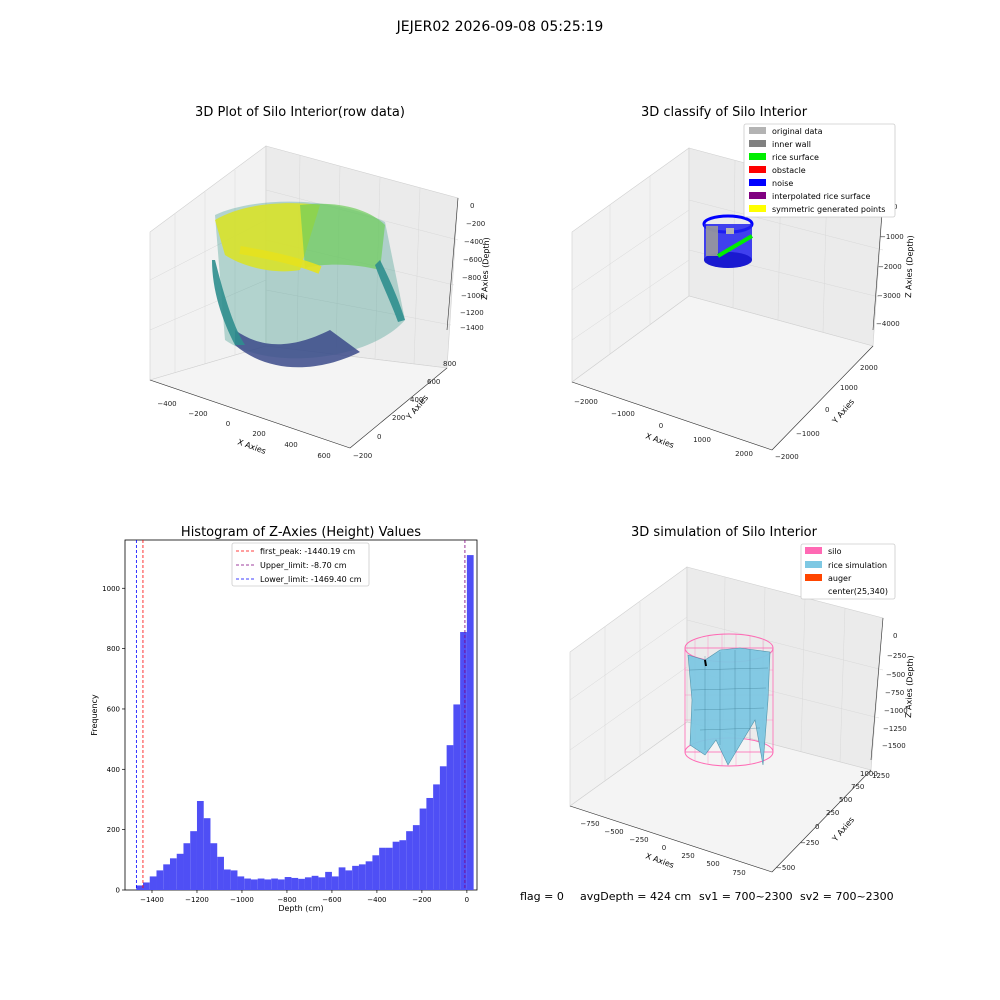 The height and width of the screenshot is (1000, 1000). I want to click on simulation-y-label: Y Axies, so click(843, 829).